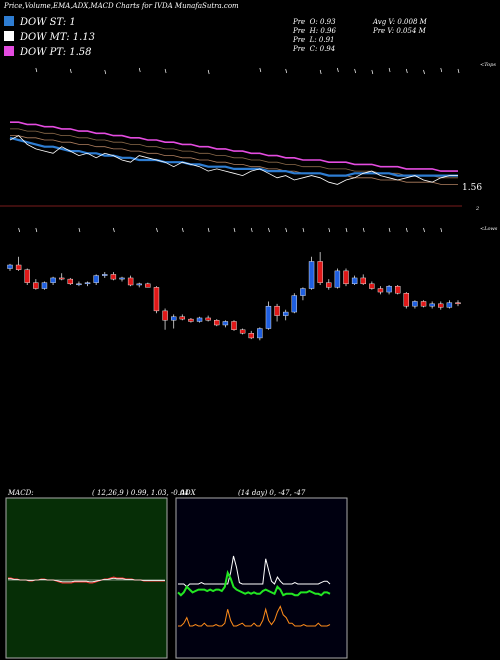 The width and height of the screenshot is (500, 660). Describe the element at coordinates (247, 71) in the screenshot. I see `tops-marks` at that location.